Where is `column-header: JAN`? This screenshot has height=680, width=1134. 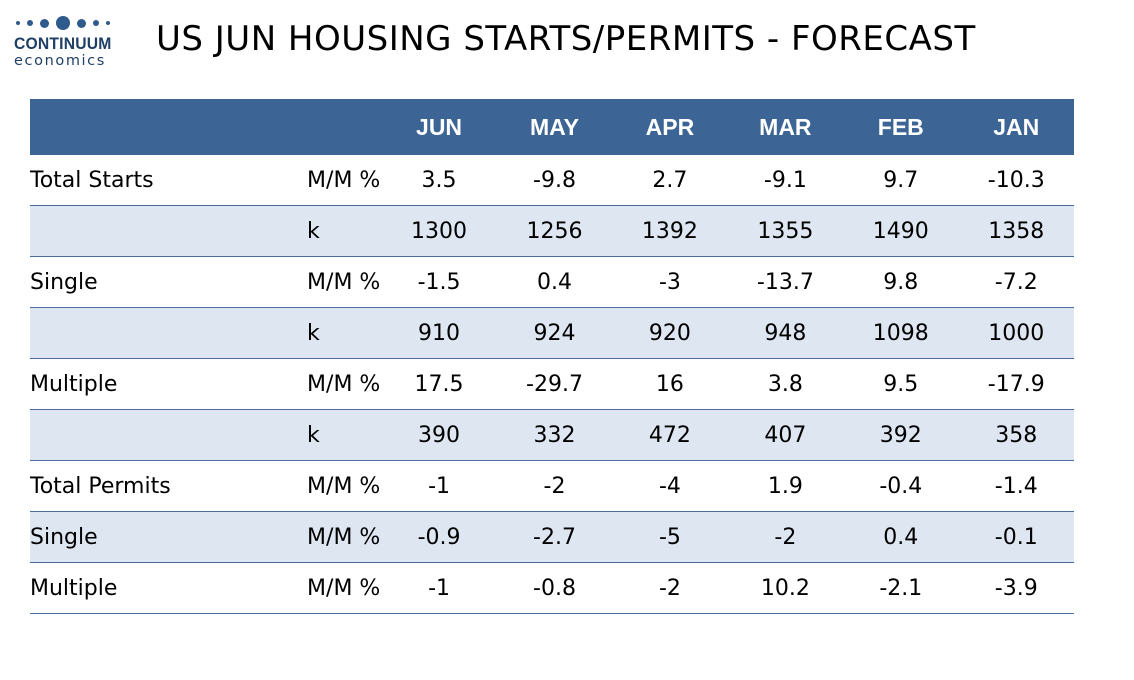 column-header: JAN is located at coordinates (1016, 127).